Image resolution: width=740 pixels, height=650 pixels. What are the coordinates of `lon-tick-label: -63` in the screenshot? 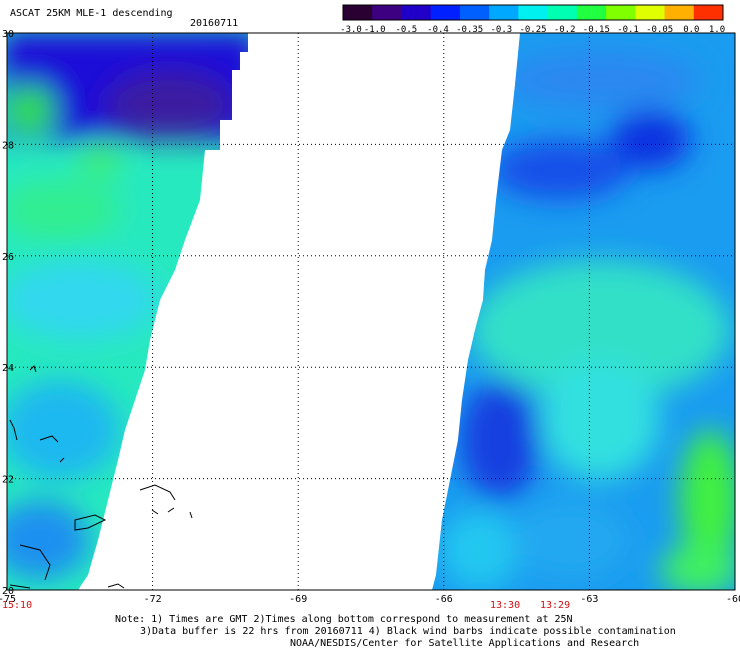 It's located at (589, 599).